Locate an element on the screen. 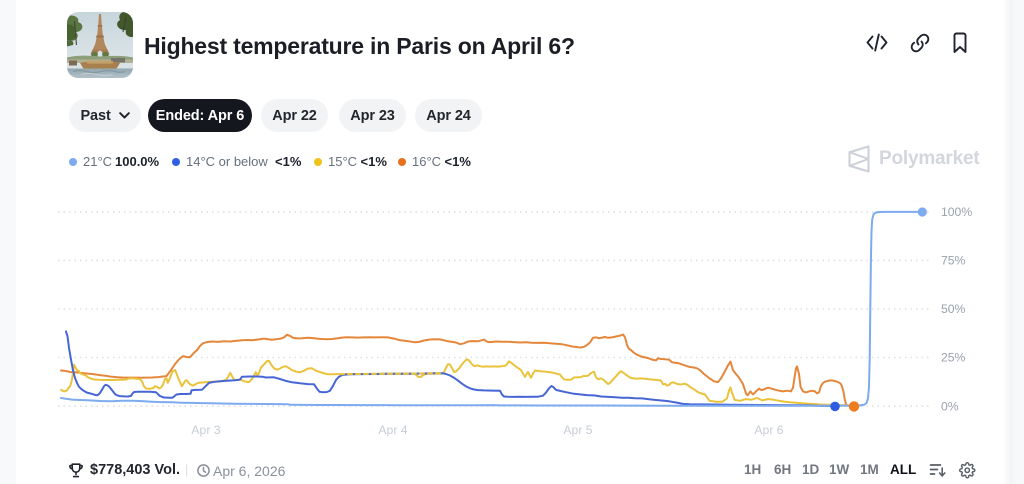 The height and width of the screenshot is (484, 1024). svg-text: 50% is located at coordinates (953, 309).